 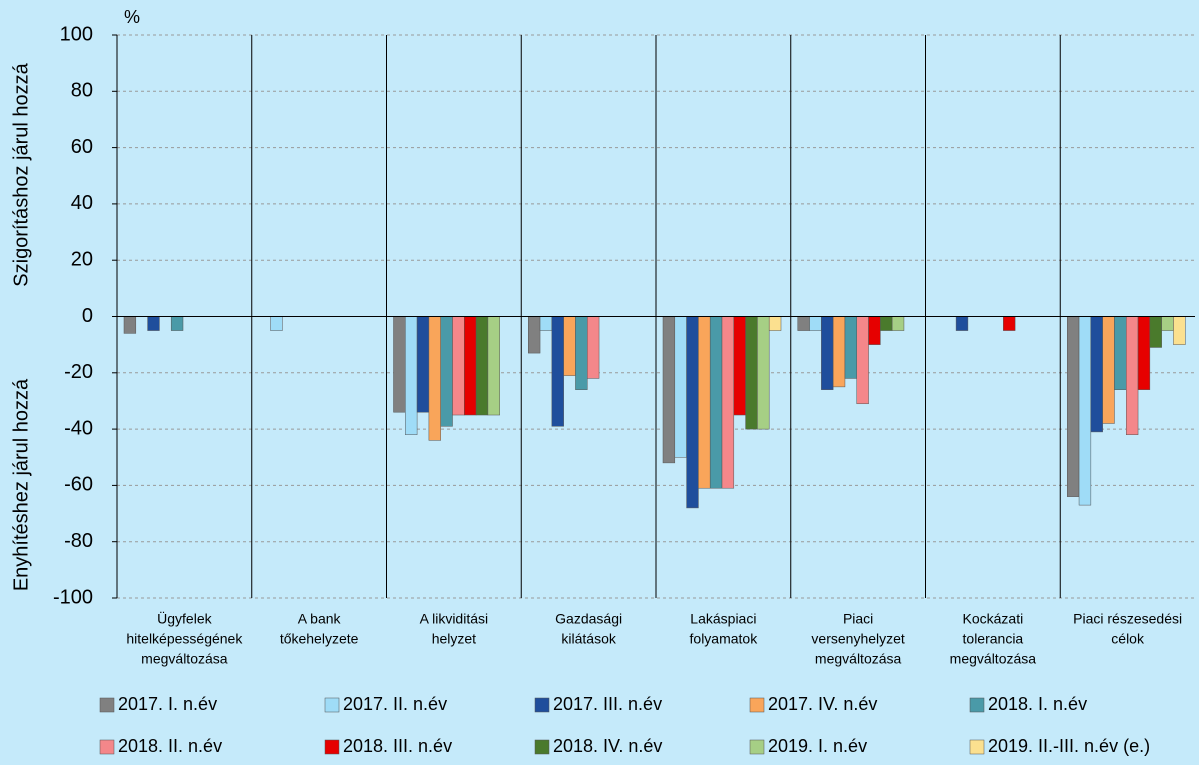 I want to click on y-label-bottom: Enyhítéshez járul hozzá, so click(x=21, y=484).